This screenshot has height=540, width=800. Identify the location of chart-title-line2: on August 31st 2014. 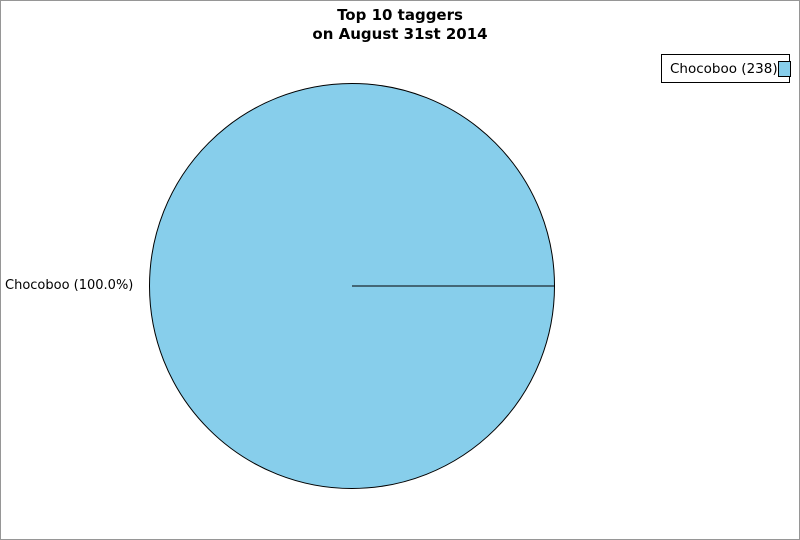
(400, 34).